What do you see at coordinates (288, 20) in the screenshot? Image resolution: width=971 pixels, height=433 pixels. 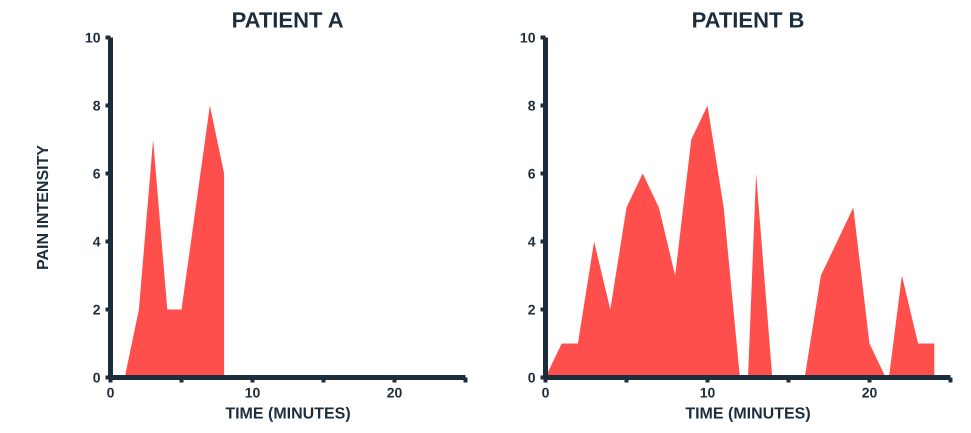 I see `chart-title: PATIENT A` at bounding box center [288, 20].